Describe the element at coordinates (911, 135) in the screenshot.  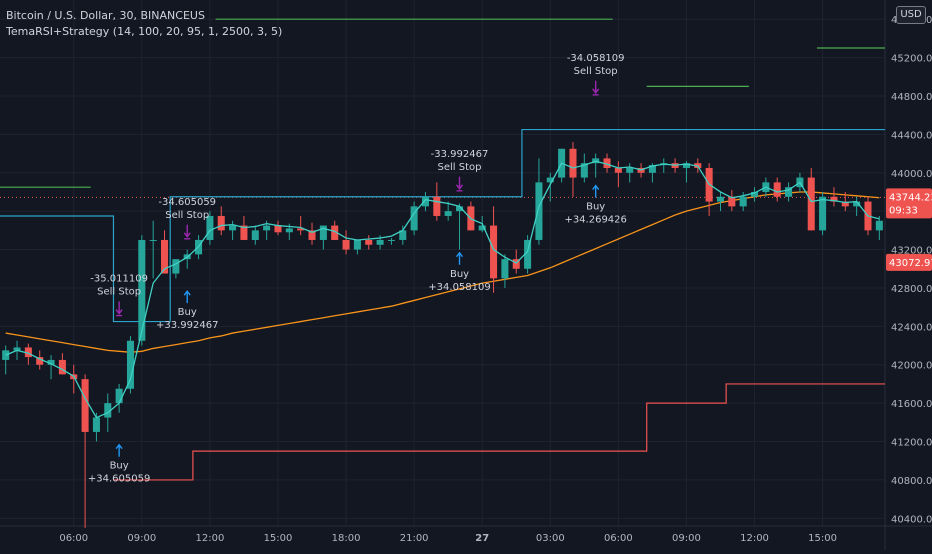
I see `price-tick-label: 44400.00` at that location.